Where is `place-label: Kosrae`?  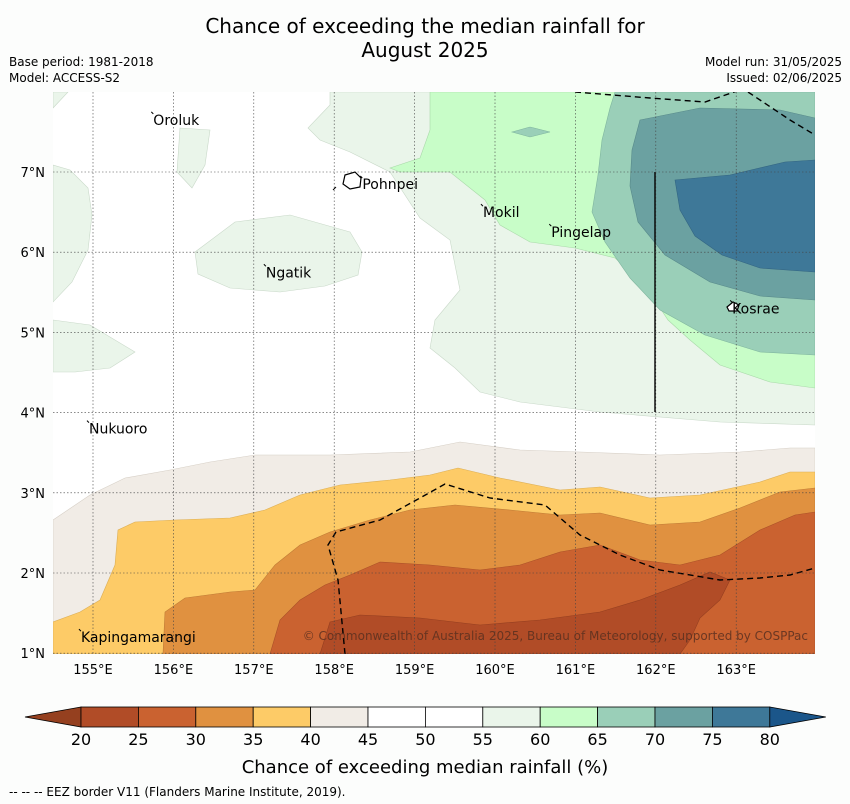 place-label: Kosrae is located at coordinates (755, 309).